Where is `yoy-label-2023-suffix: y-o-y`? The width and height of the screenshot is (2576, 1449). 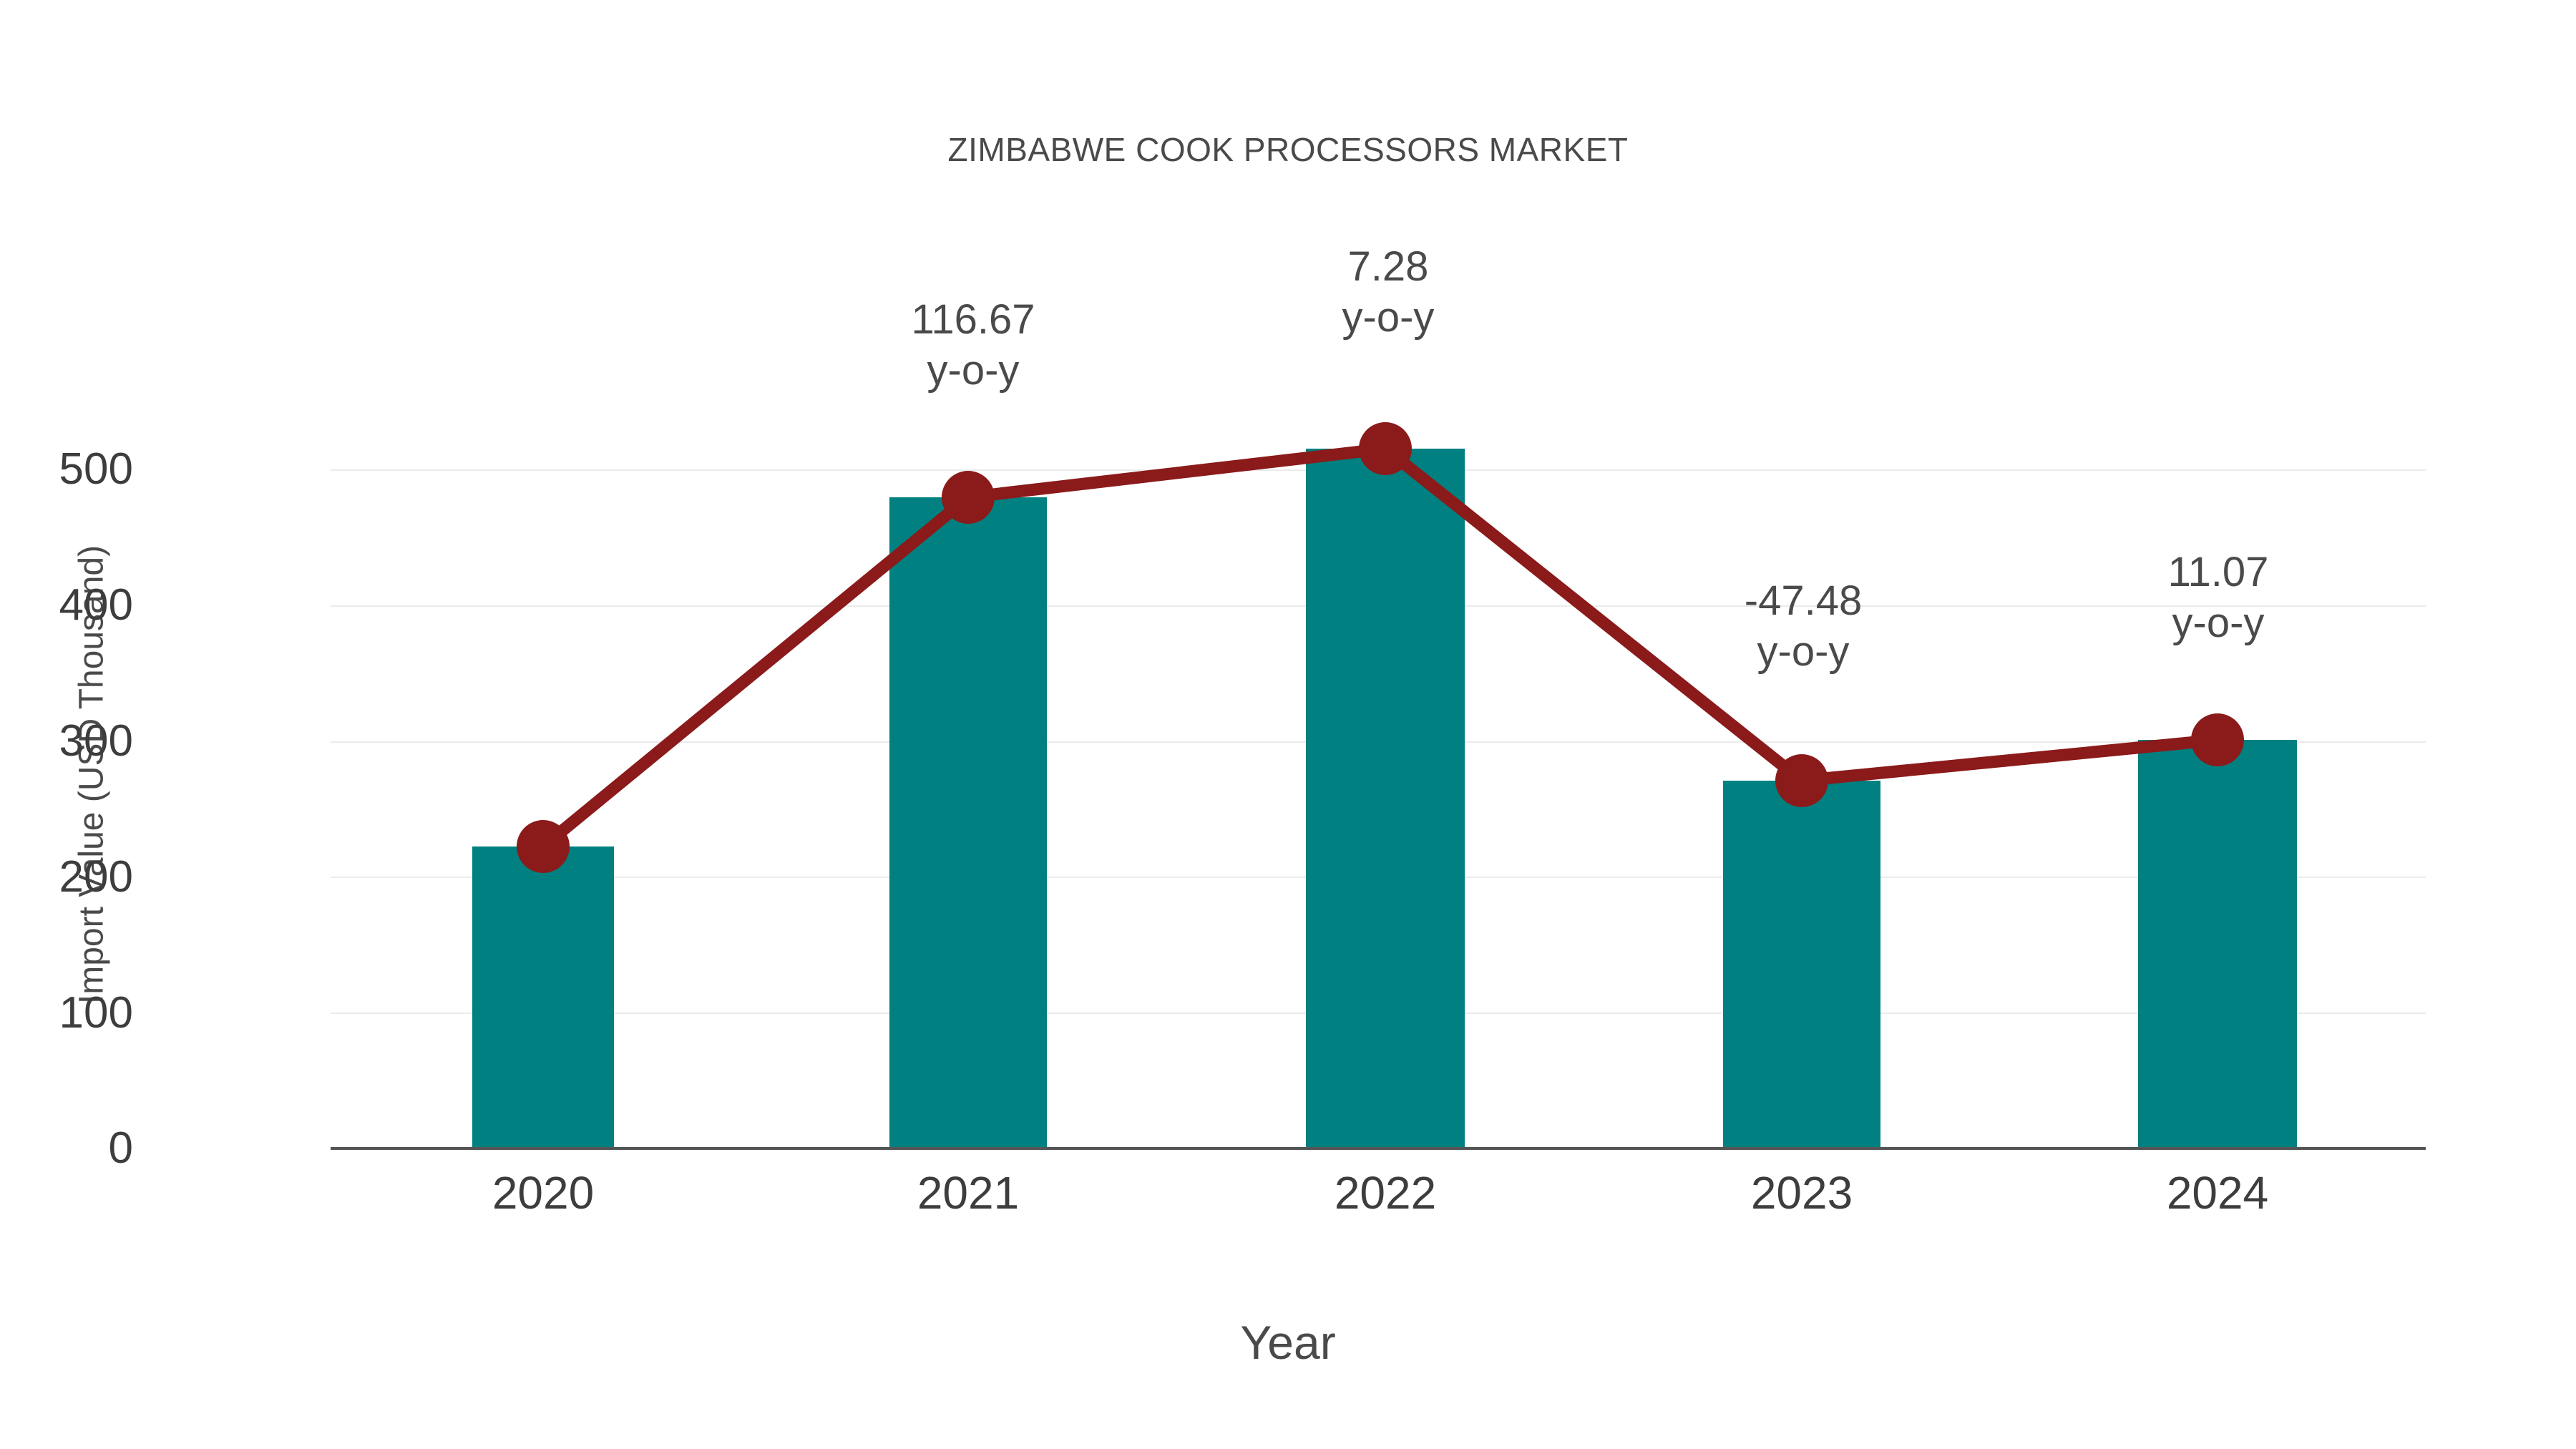
yoy-label-2023-suffix: y-o-y is located at coordinates (1803, 651).